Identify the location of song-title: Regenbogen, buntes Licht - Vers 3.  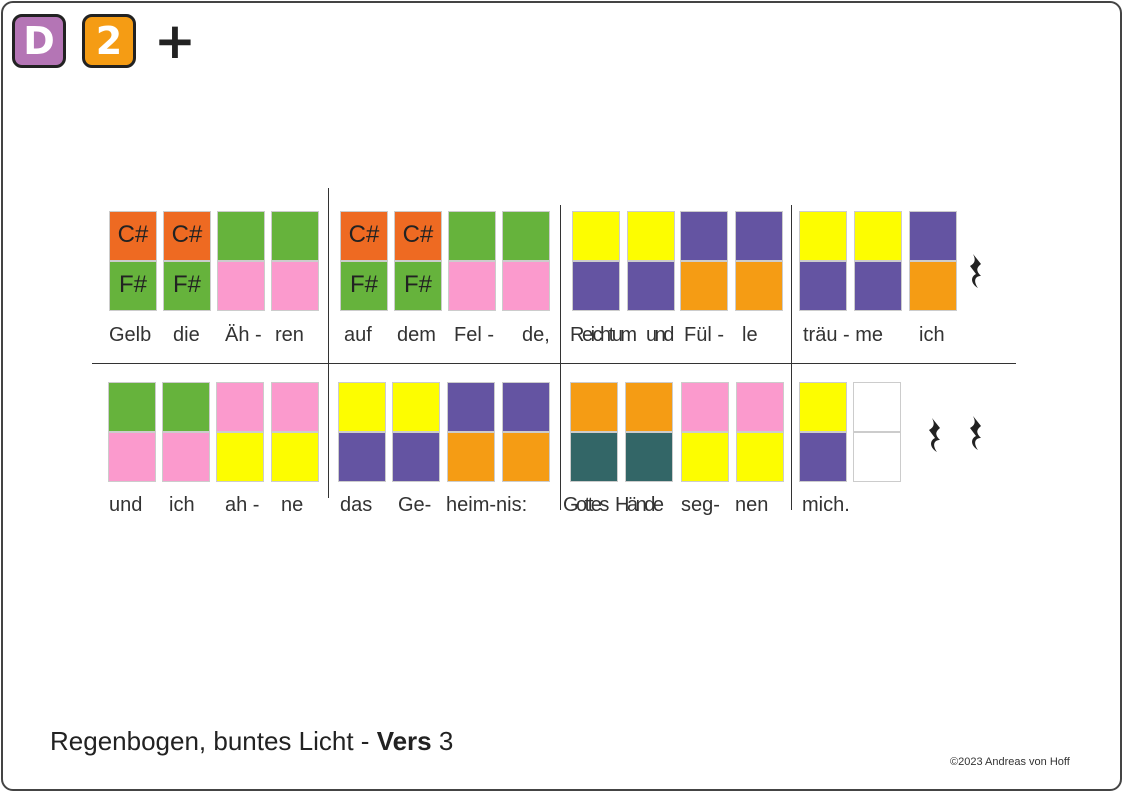
(252, 741).